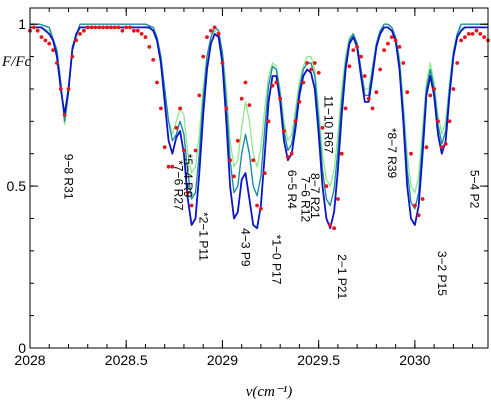 The image size is (491, 404). I want to click on x-tick-label: 2028.5, so click(126, 360).